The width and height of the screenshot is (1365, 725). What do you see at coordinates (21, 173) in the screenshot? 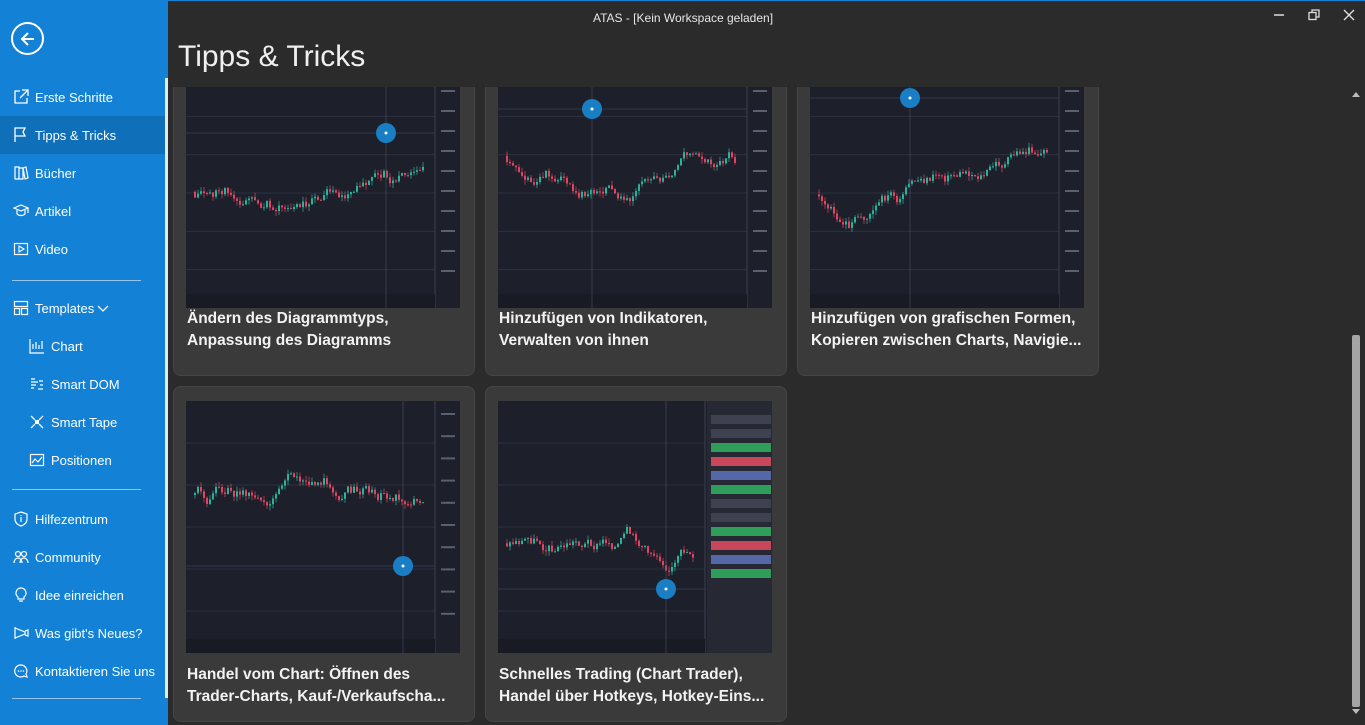
I see `books-icon` at bounding box center [21, 173].